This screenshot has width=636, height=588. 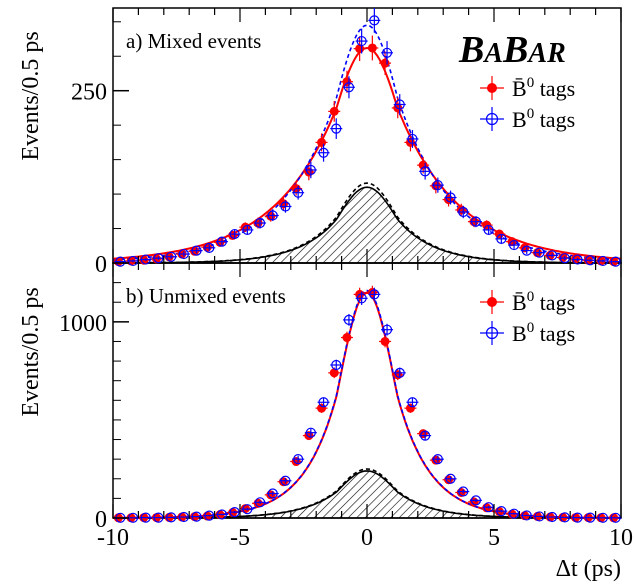 I want to click on panel-a-legend-label-0: B̄0 tags, so click(x=543, y=88).